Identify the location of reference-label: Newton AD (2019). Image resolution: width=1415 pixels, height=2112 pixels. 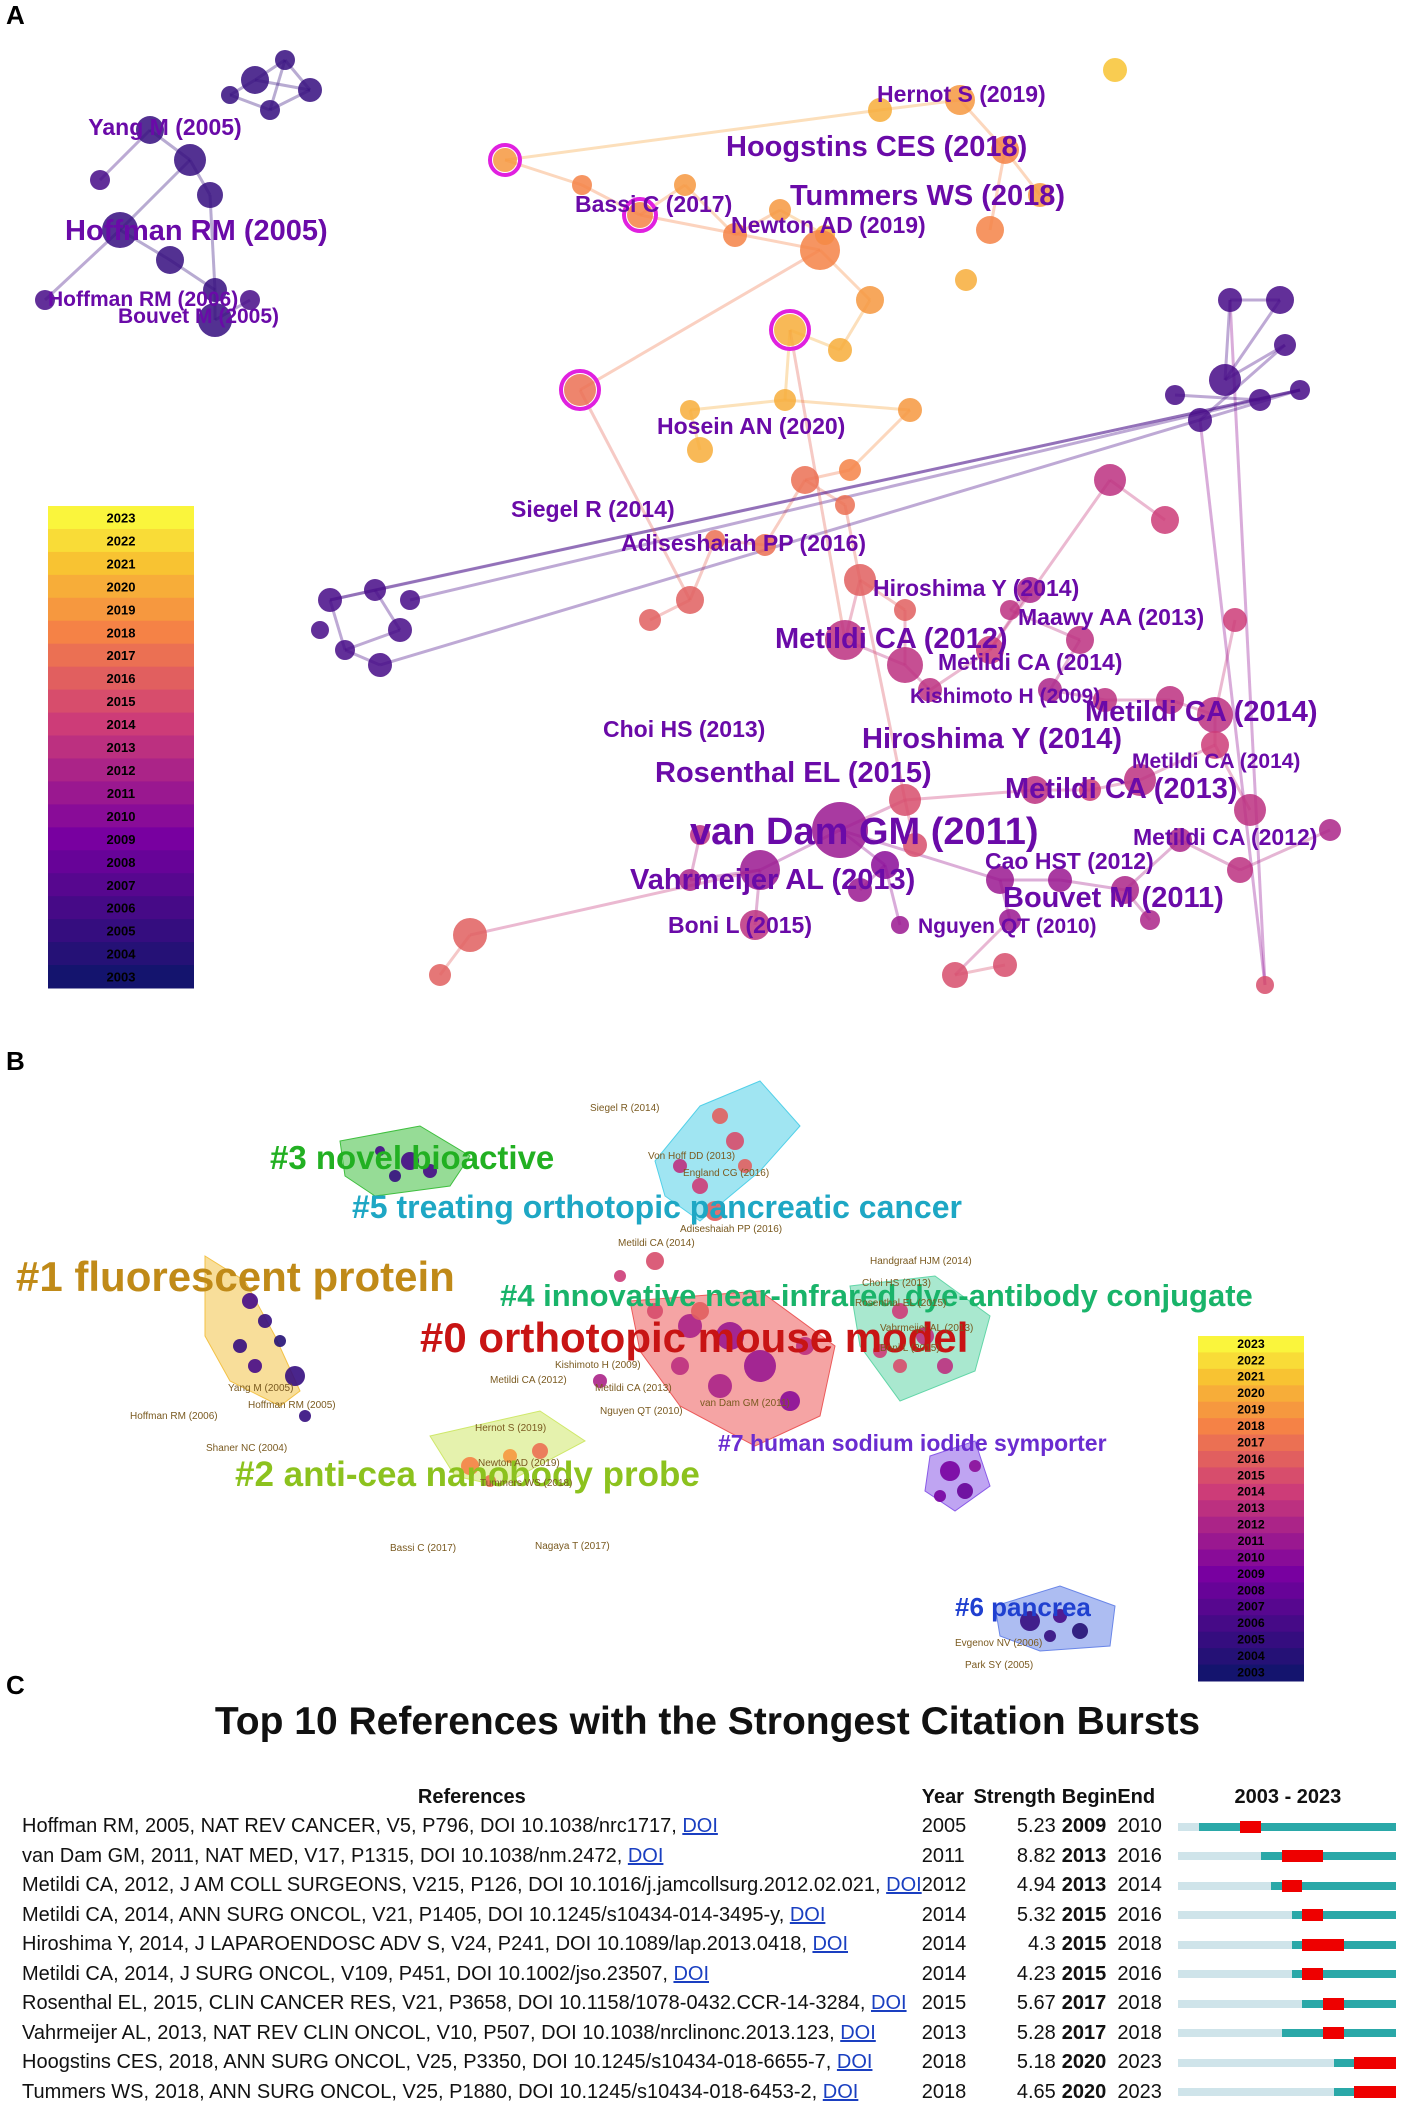
(828, 225).